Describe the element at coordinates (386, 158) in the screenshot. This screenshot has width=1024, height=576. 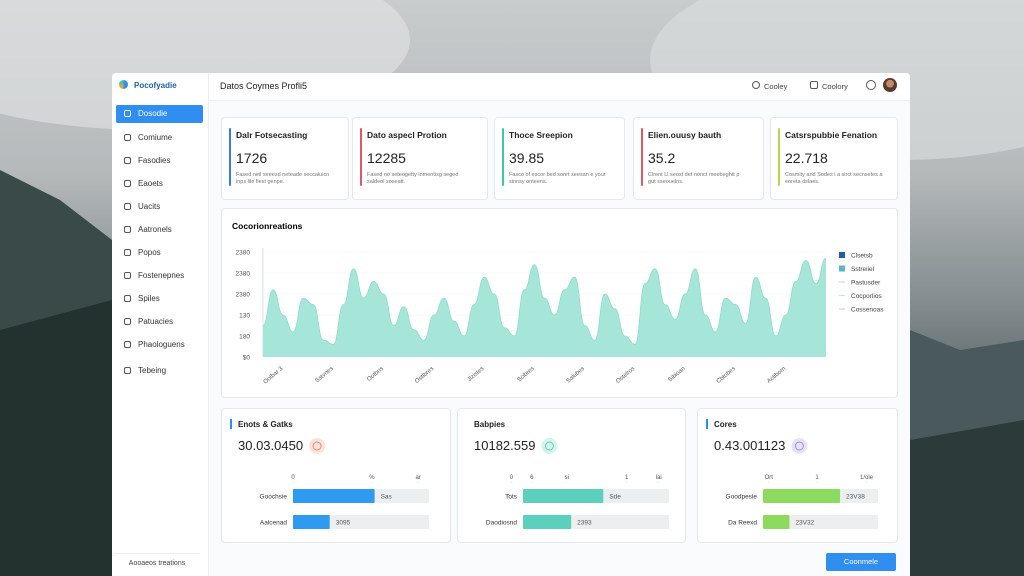
I see `kpi-value: 12285` at that location.